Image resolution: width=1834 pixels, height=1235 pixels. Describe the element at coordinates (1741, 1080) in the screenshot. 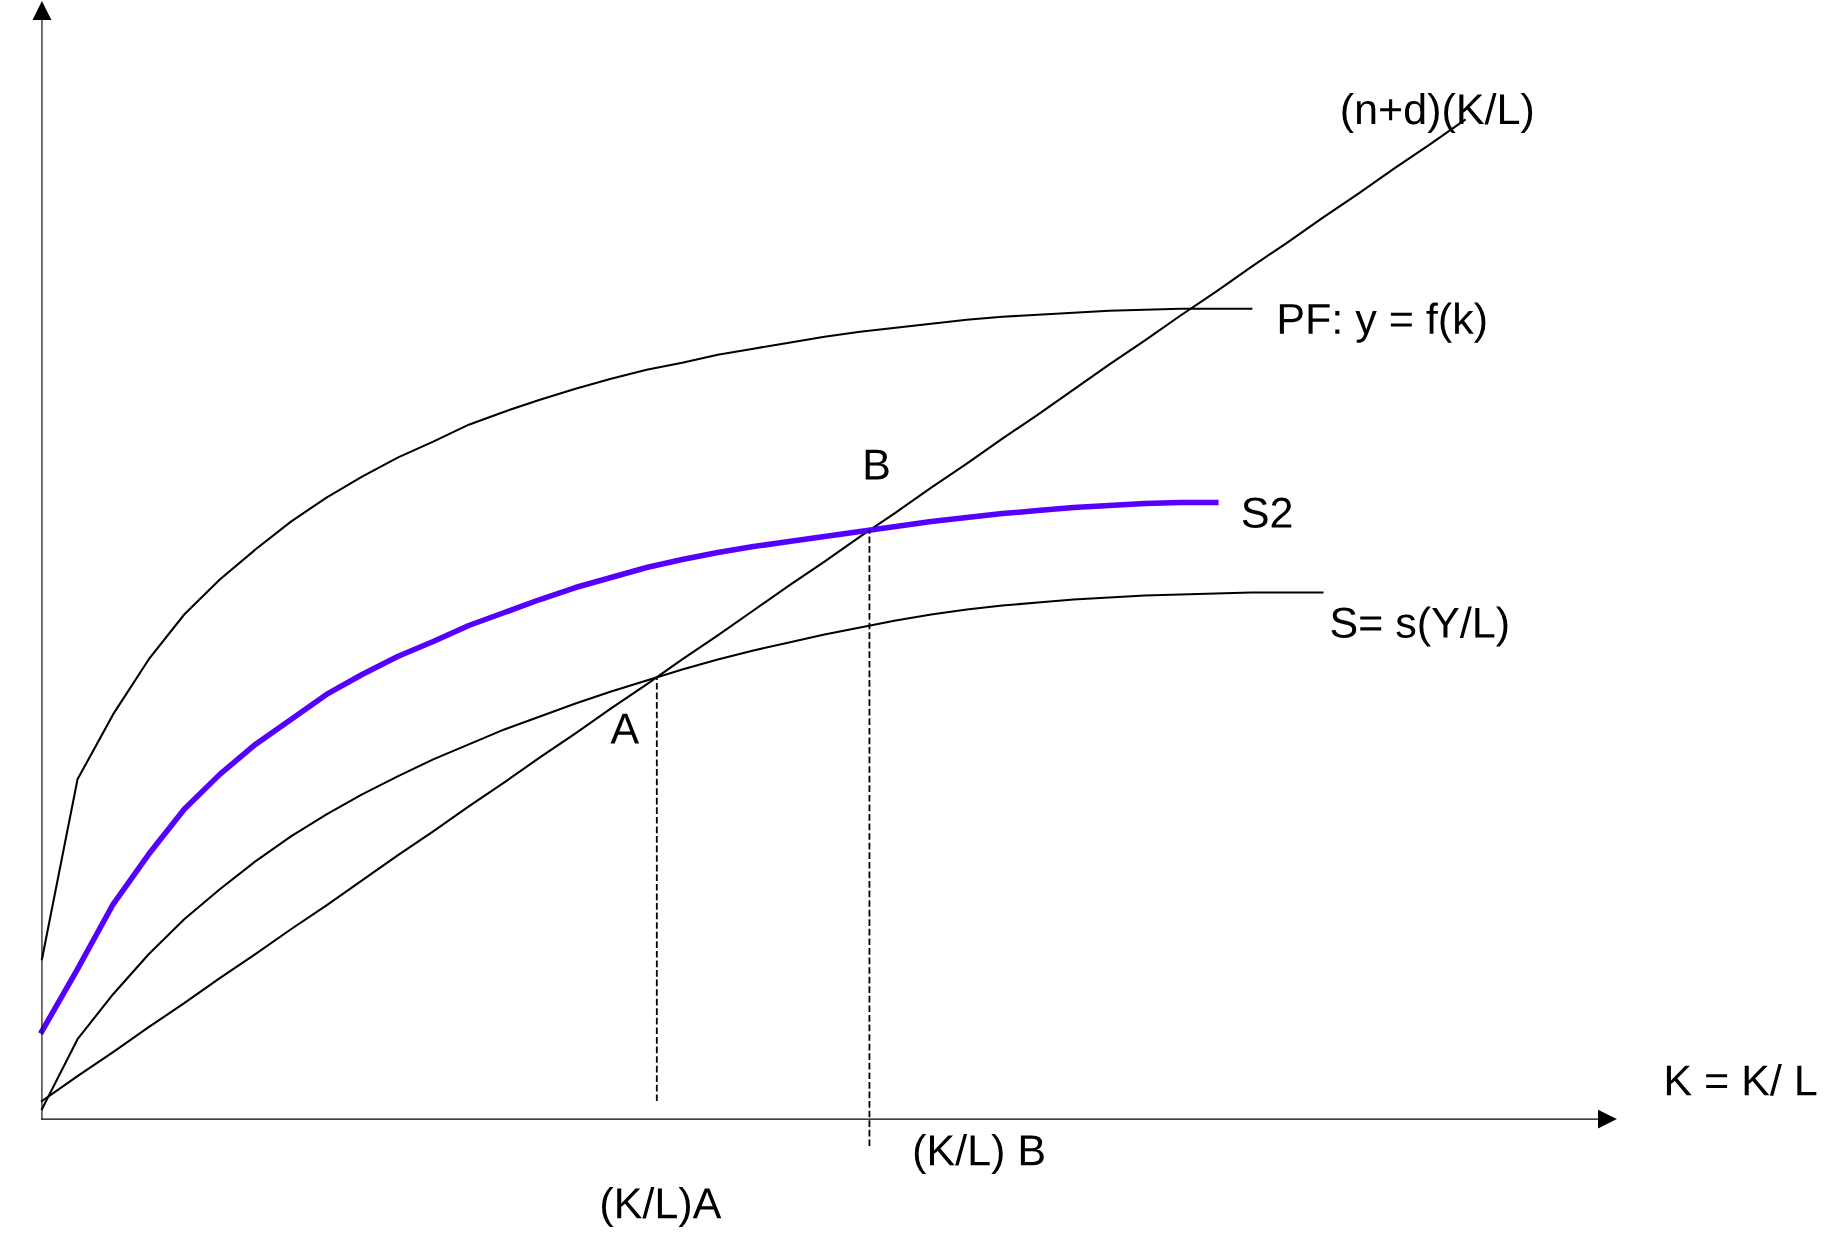

I see `x-axis-title: K = K/ L` at that location.